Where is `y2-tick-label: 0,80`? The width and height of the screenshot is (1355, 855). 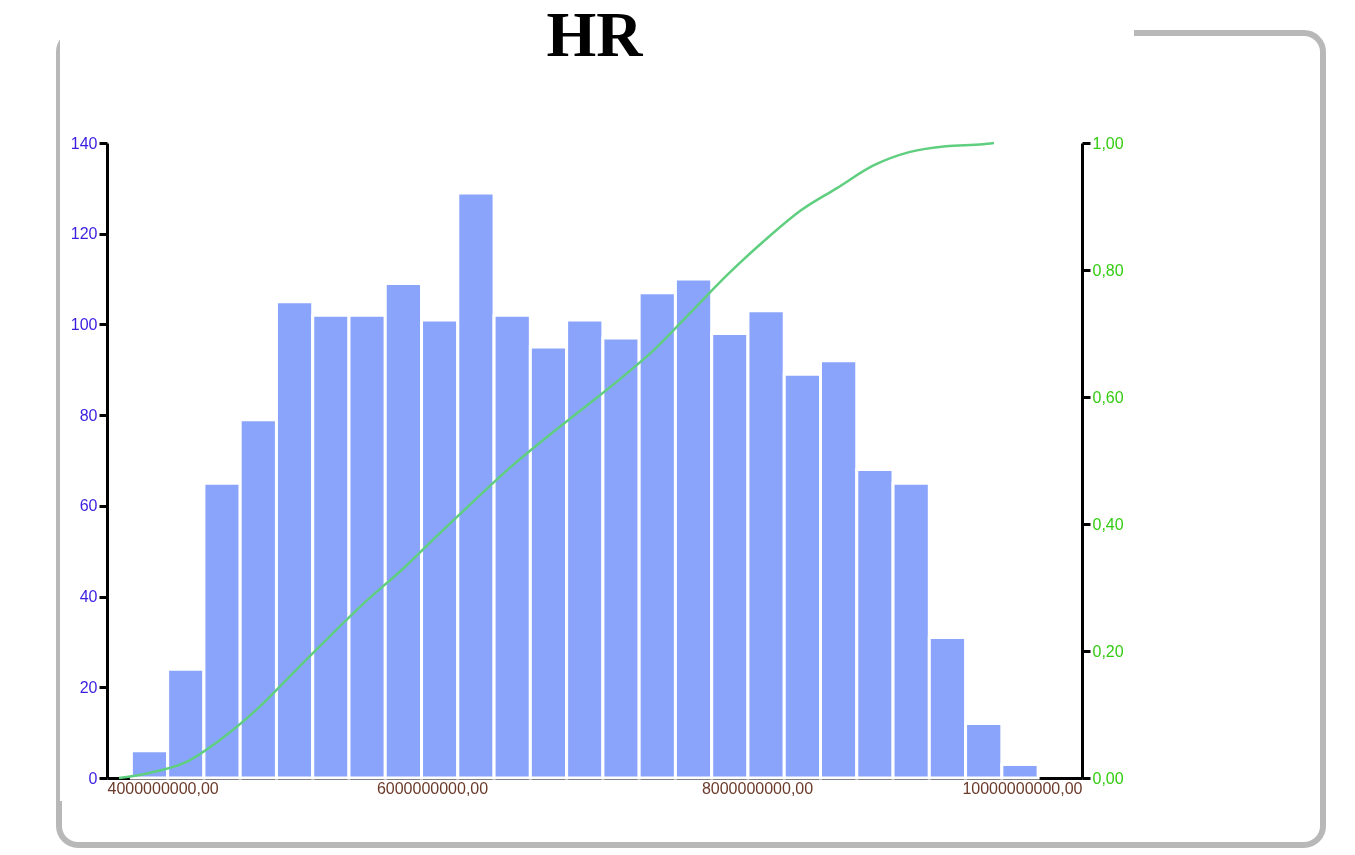 y2-tick-label: 0,80 is located at coordinates (1108, 270).